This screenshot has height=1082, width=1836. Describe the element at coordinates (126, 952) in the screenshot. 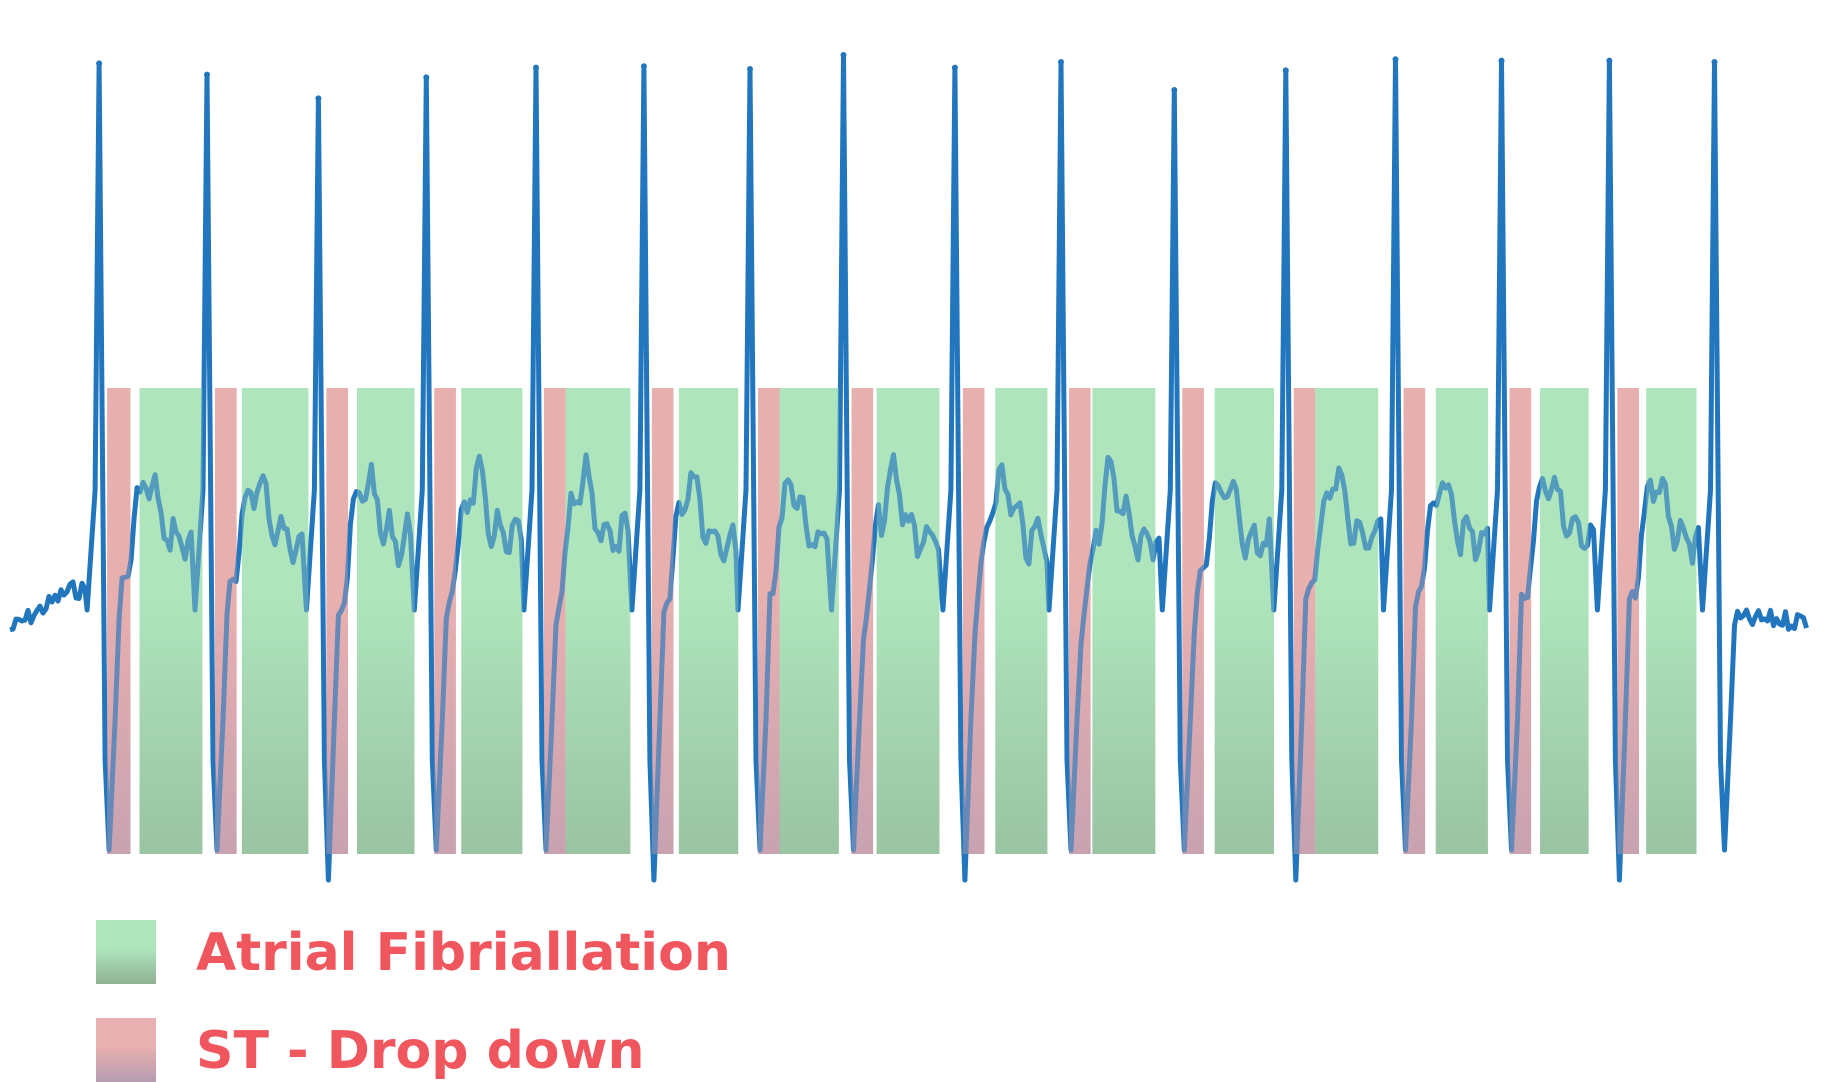

I see `legend-swatch-atrial-fibrillation` at that location.